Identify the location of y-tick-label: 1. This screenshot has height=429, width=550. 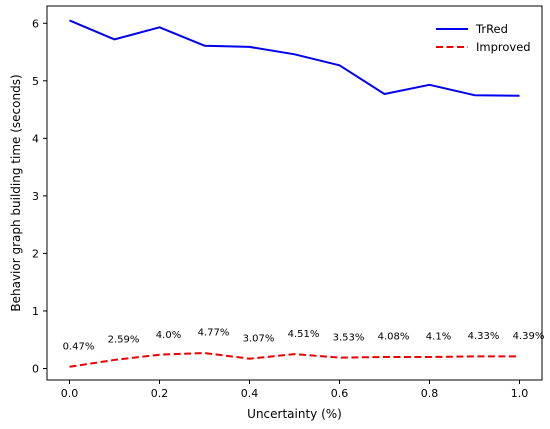
(35, 311).